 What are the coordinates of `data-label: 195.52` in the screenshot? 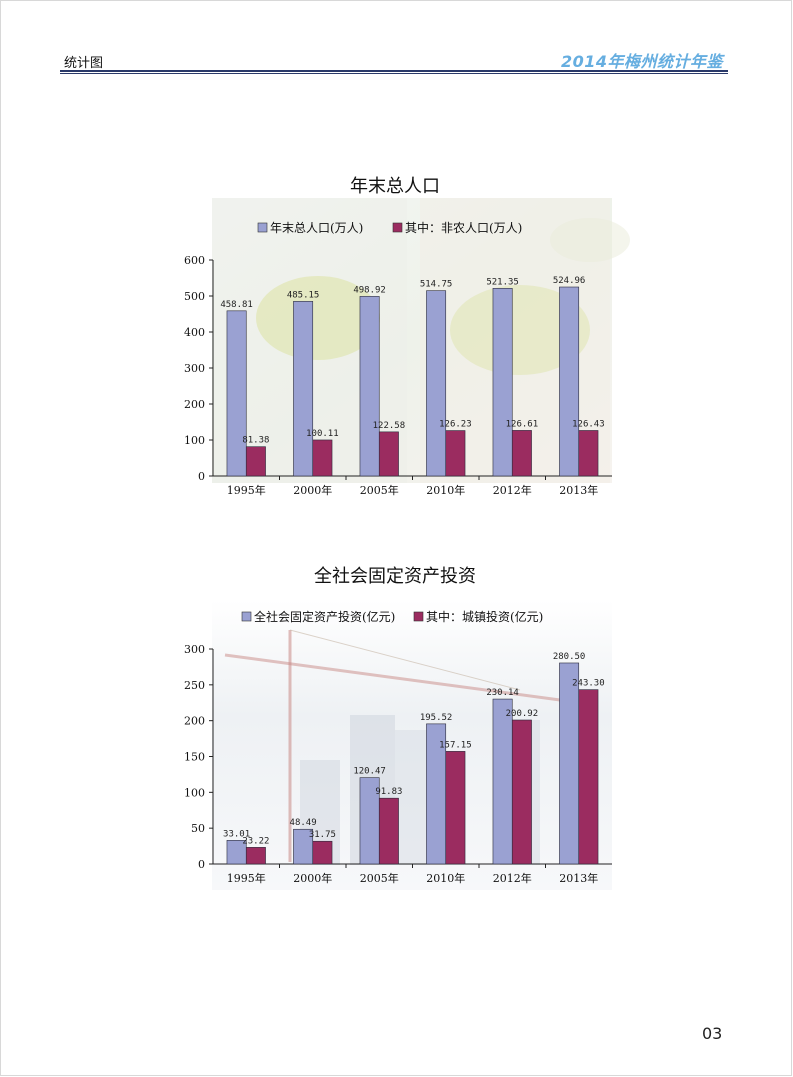 It's located at (436, 718).